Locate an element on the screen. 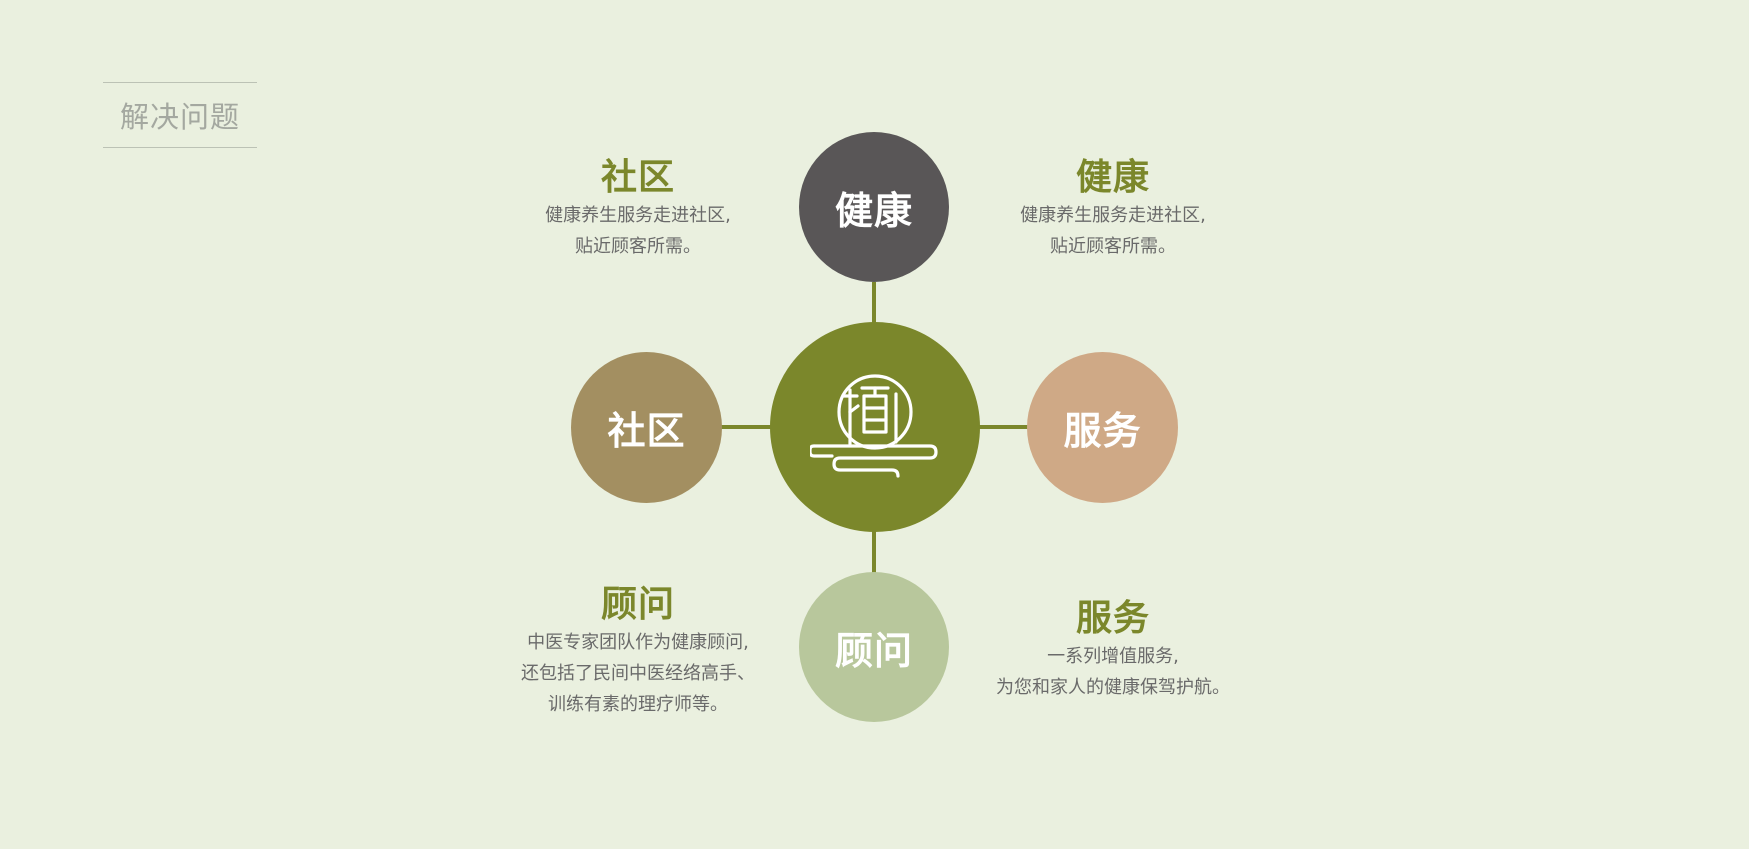  node-service: 服务 is located at coordinates (1102, 427).